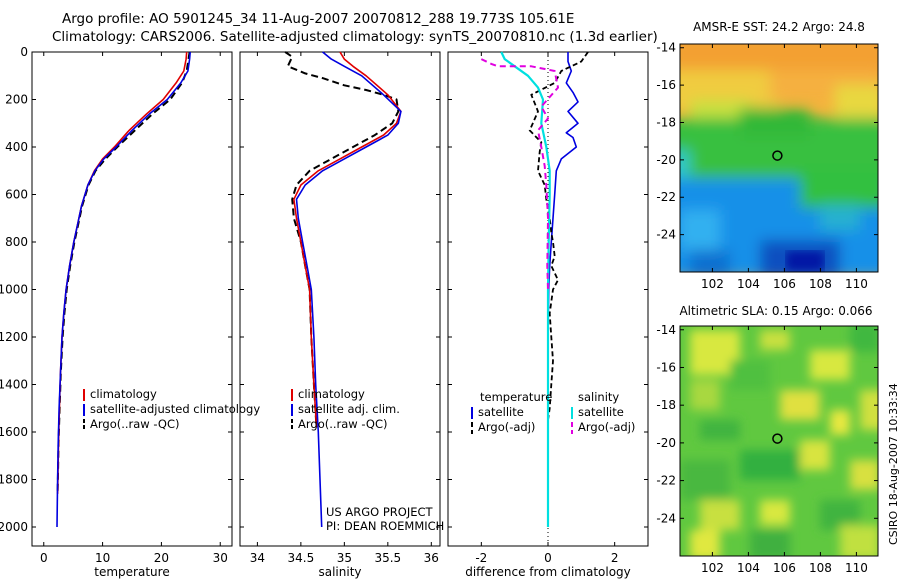 The image size is (900, 580). I want to click on temp-ytick-label: 1200, so click(14, 337).